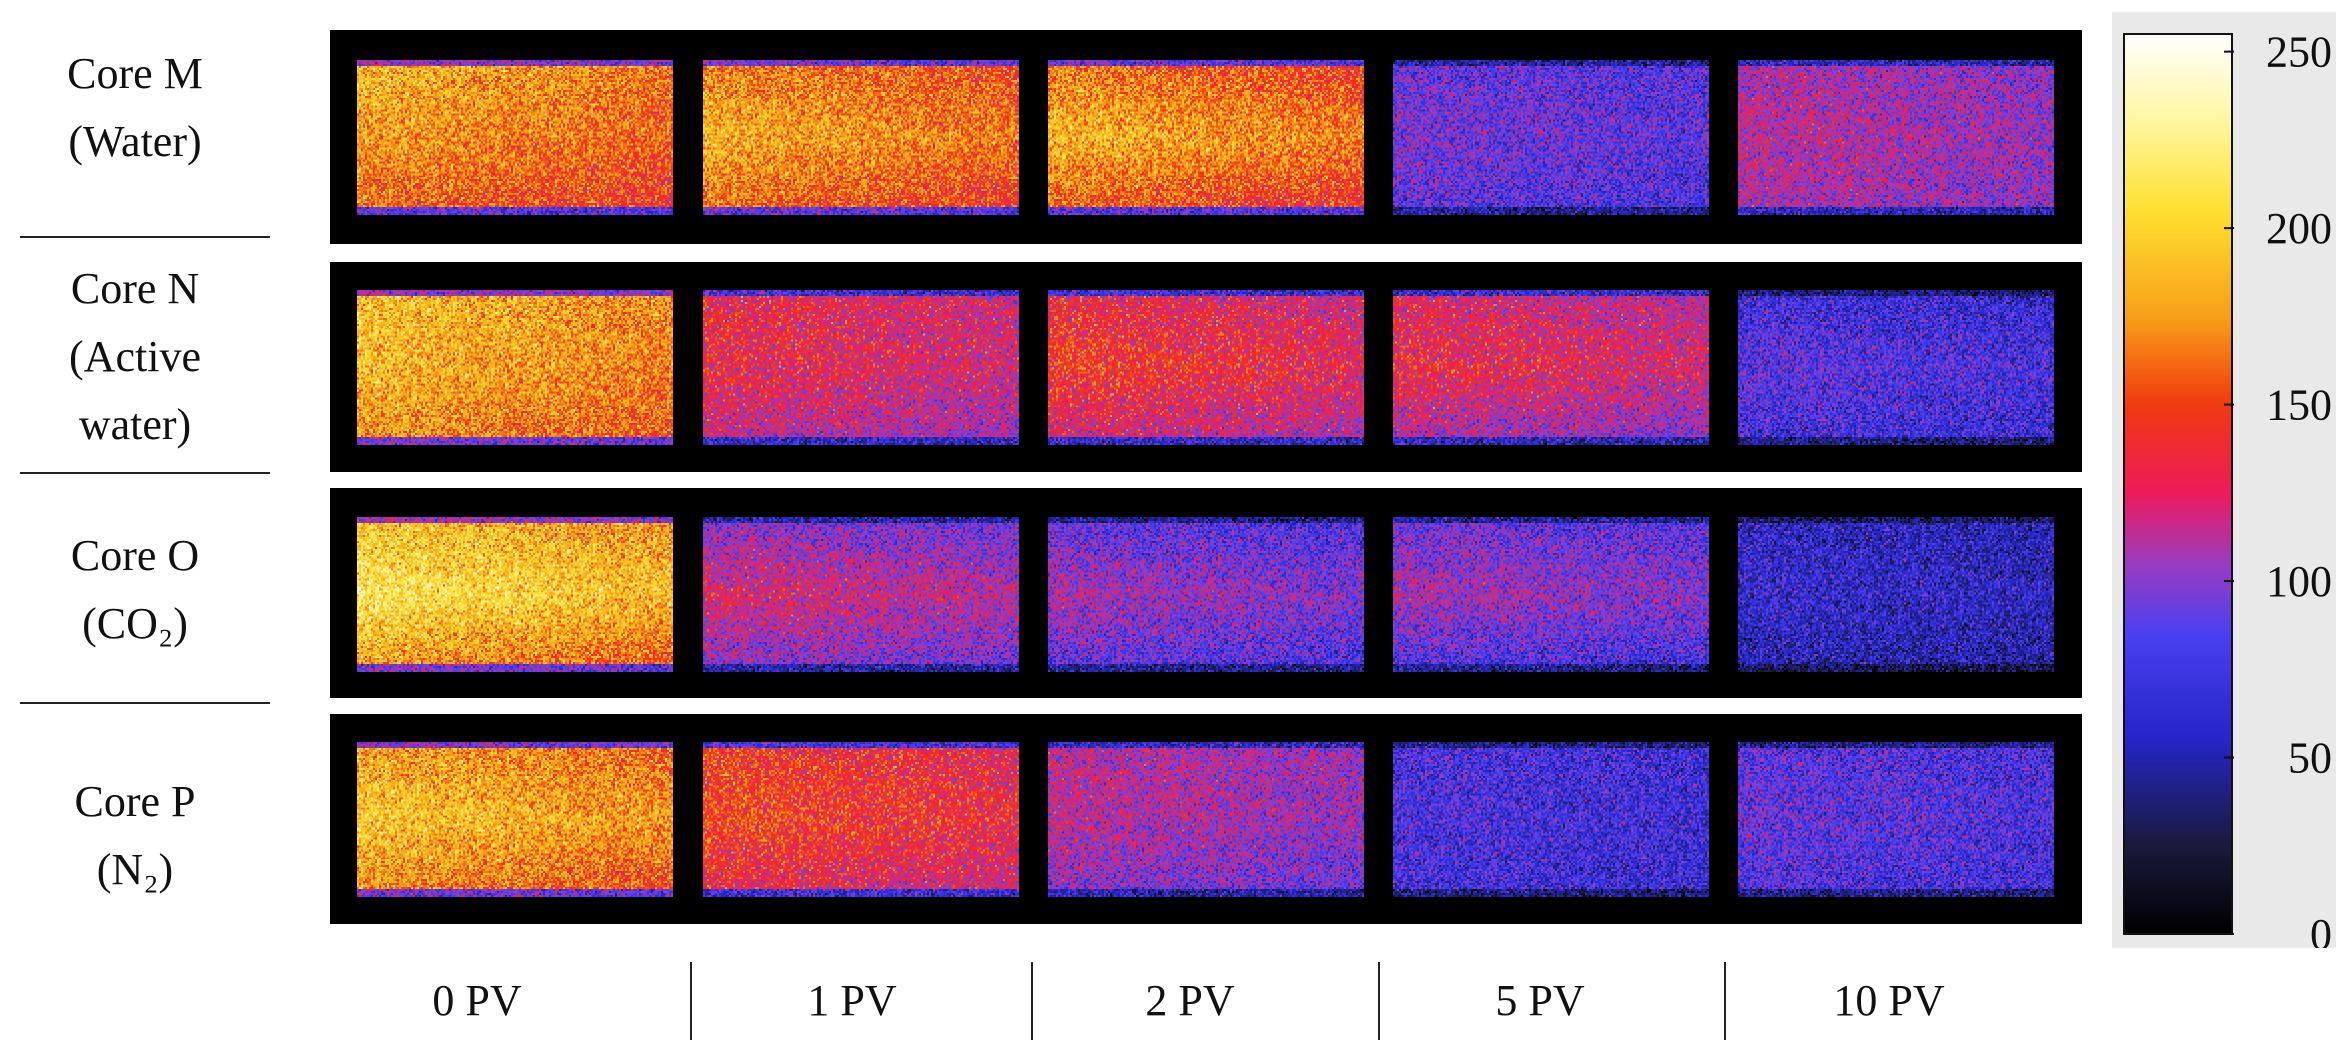 The width and height of the screenshot is (2336, 1061). I want to click on row-label-core-n: Core N (Active water), so click(135, 357).